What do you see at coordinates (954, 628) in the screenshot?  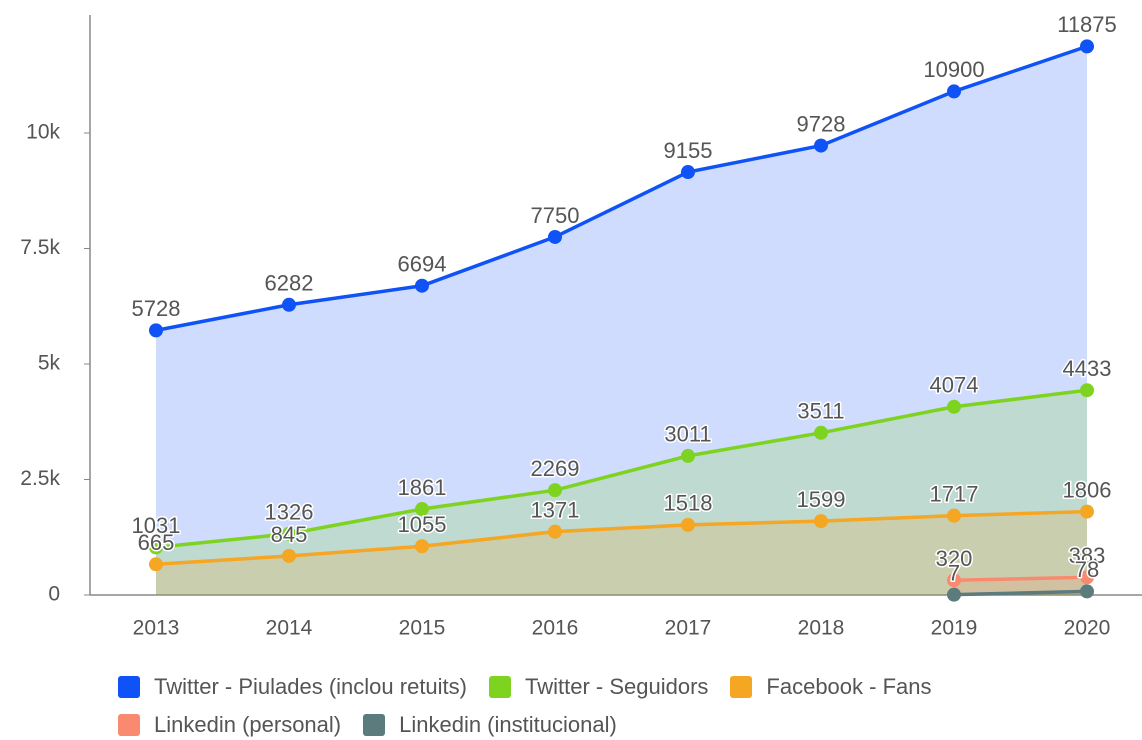 I see `x-tick-label: 2019` at bounding box center [954, 628].